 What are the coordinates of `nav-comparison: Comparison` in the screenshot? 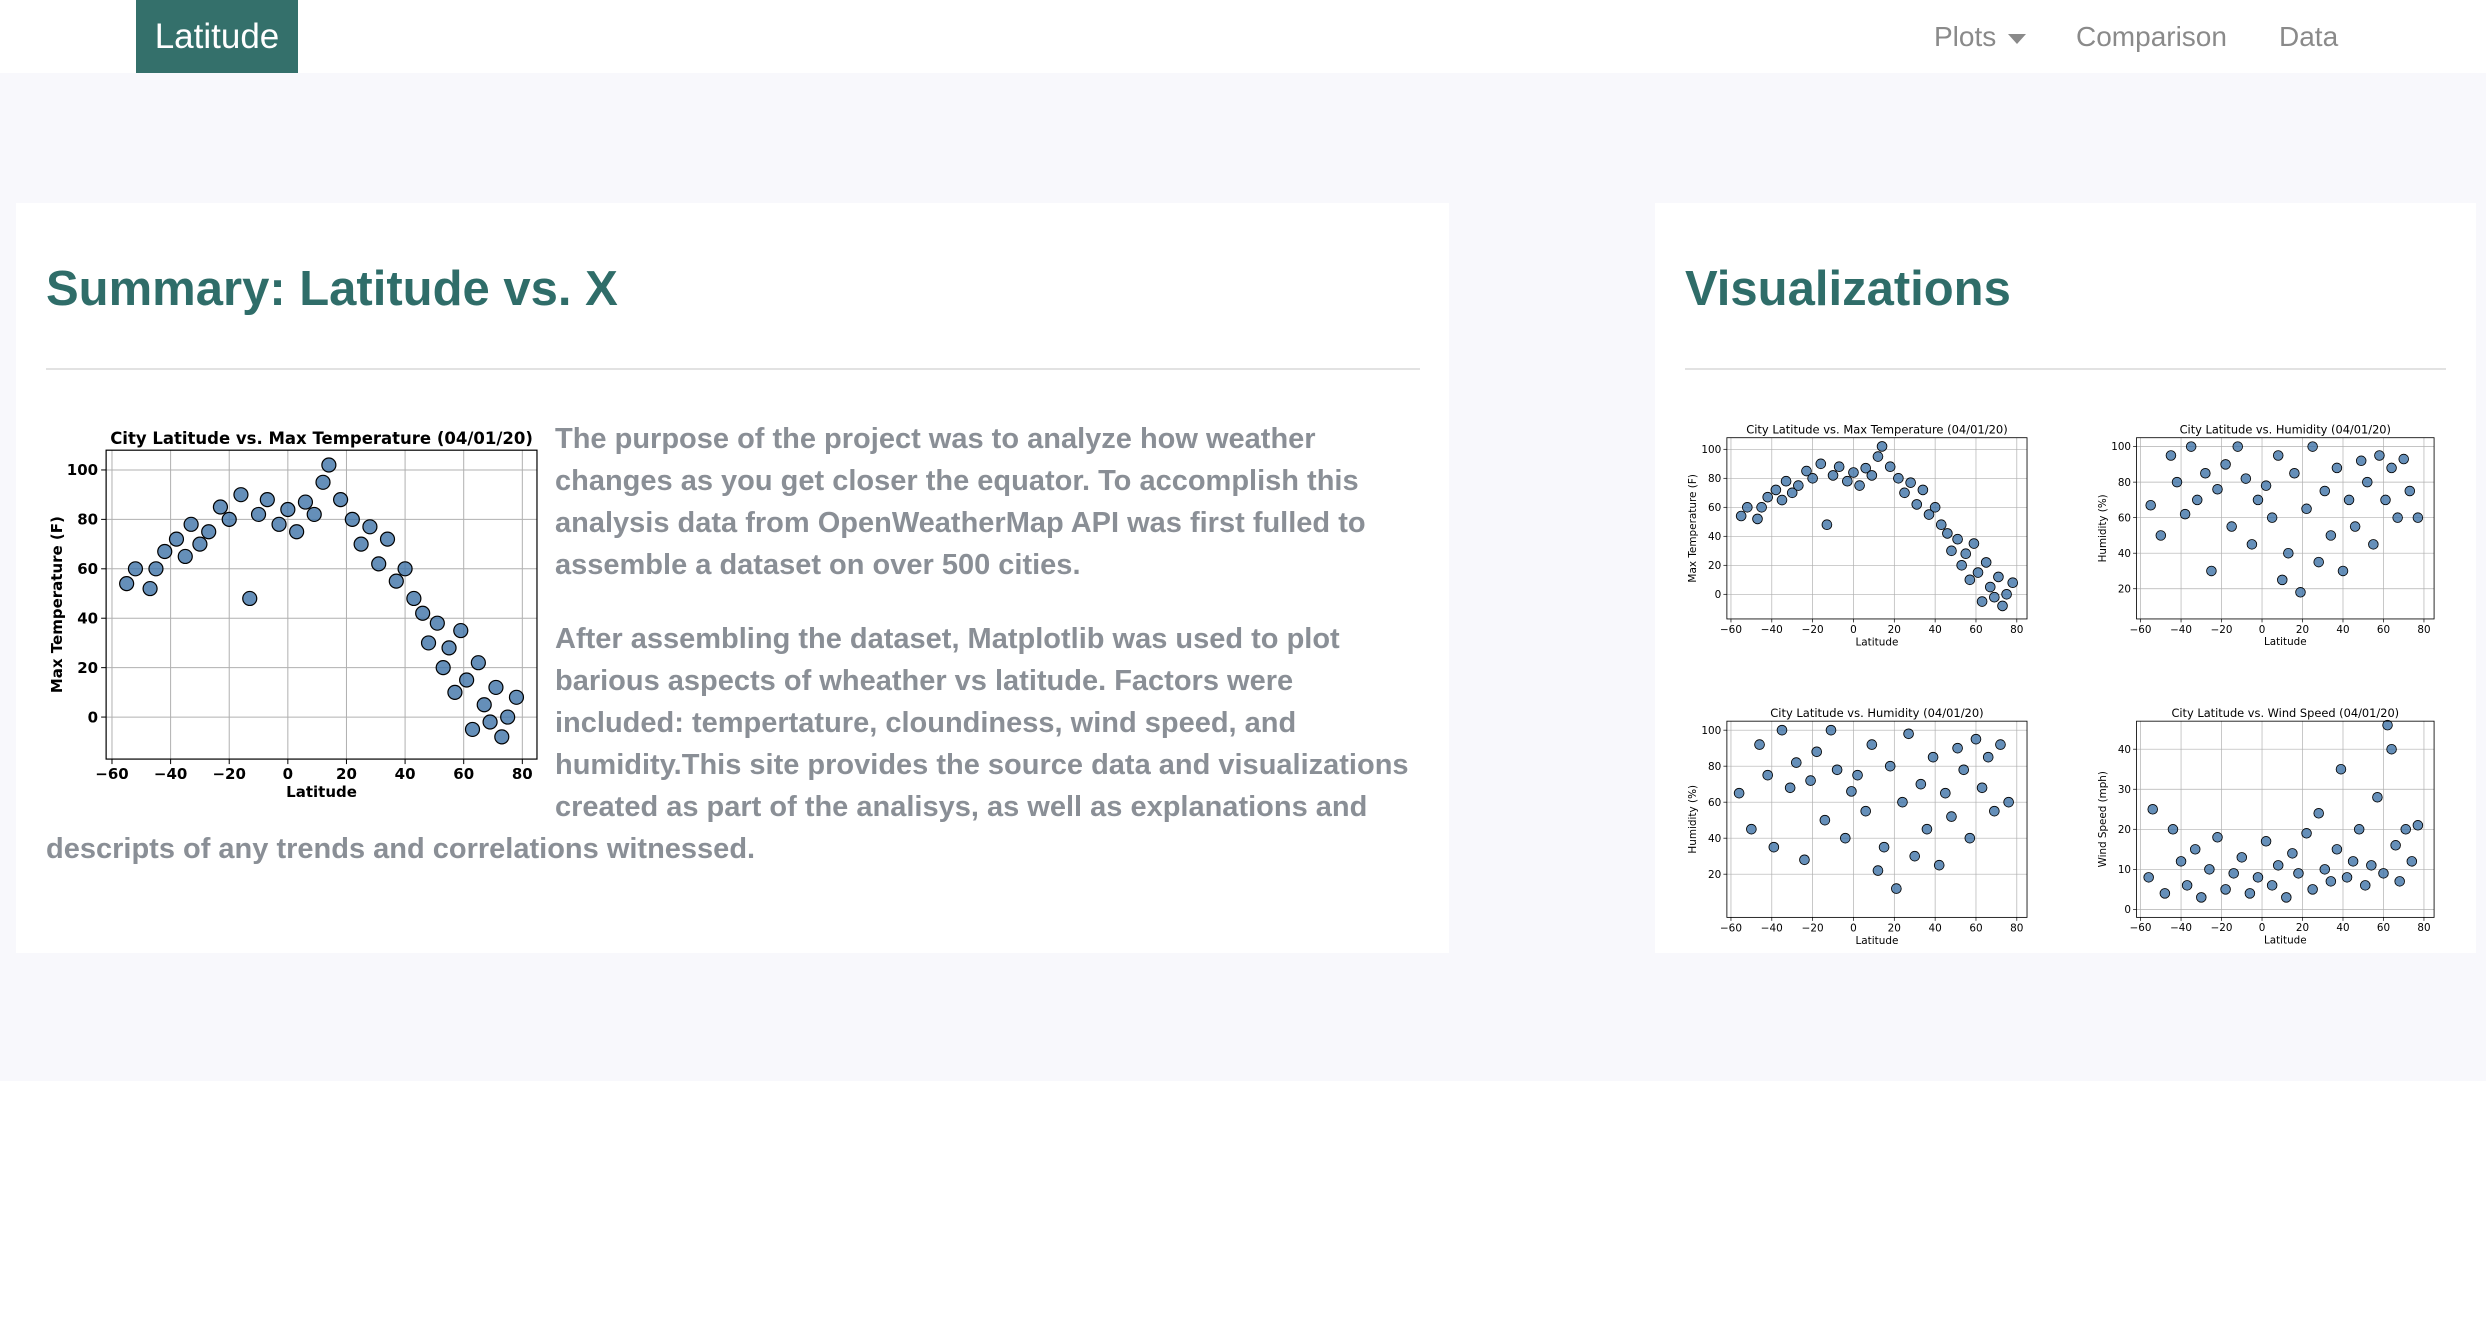 It's located at (2151, 36).